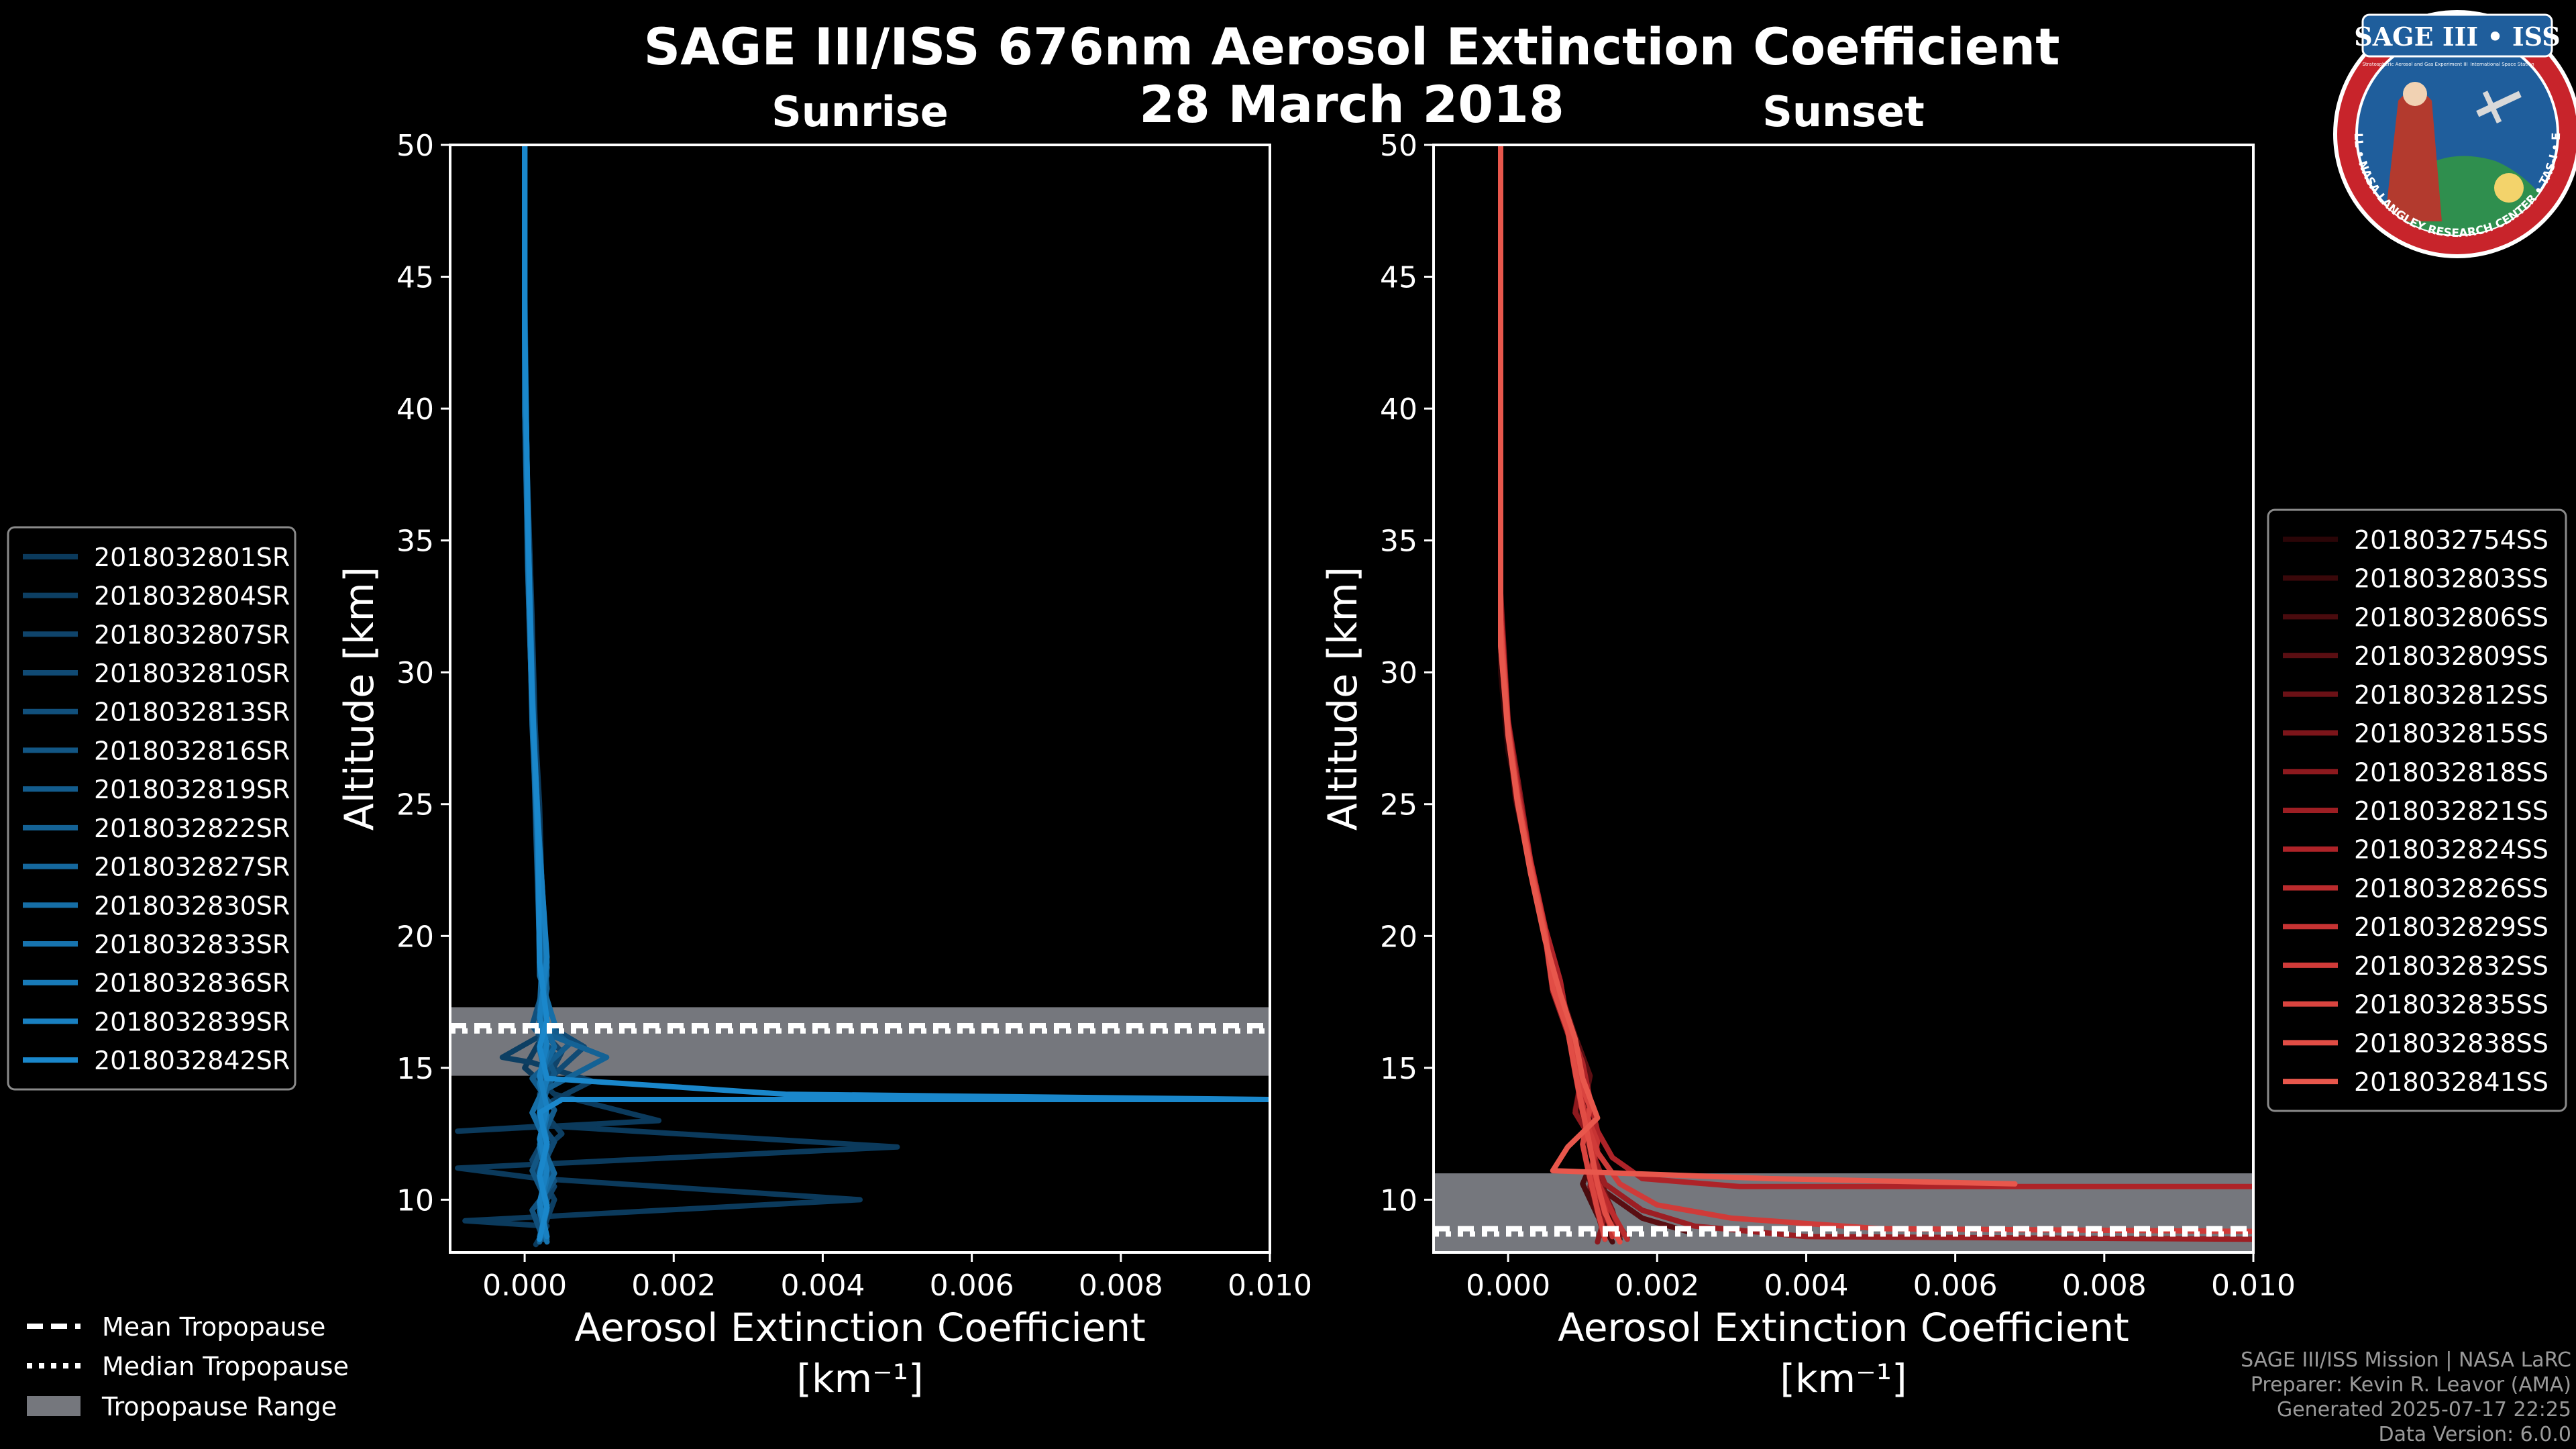 This screenshot has width=2576, height=1449. What do you see at coordinates (2451, 811) in the screenshot?
I see `legend-label-2018032821SS: 2018032821SS` at bounding box center [2451, 811].